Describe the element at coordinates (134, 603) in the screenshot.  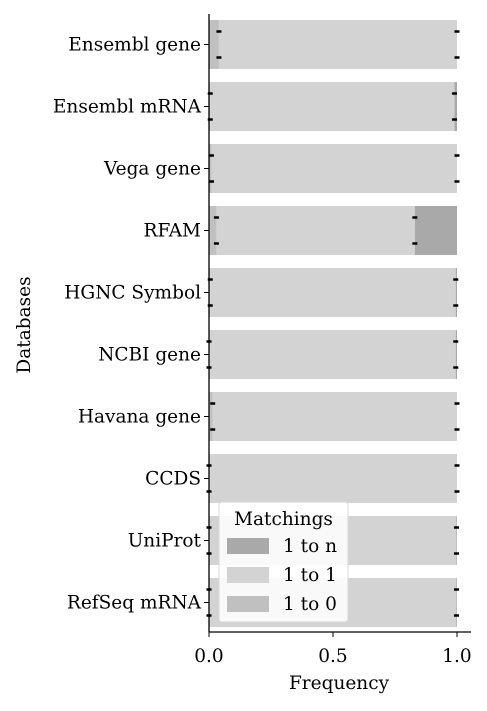
I see `y-tick-label-refseq-mrna: RefSeq mRNA` at that location.